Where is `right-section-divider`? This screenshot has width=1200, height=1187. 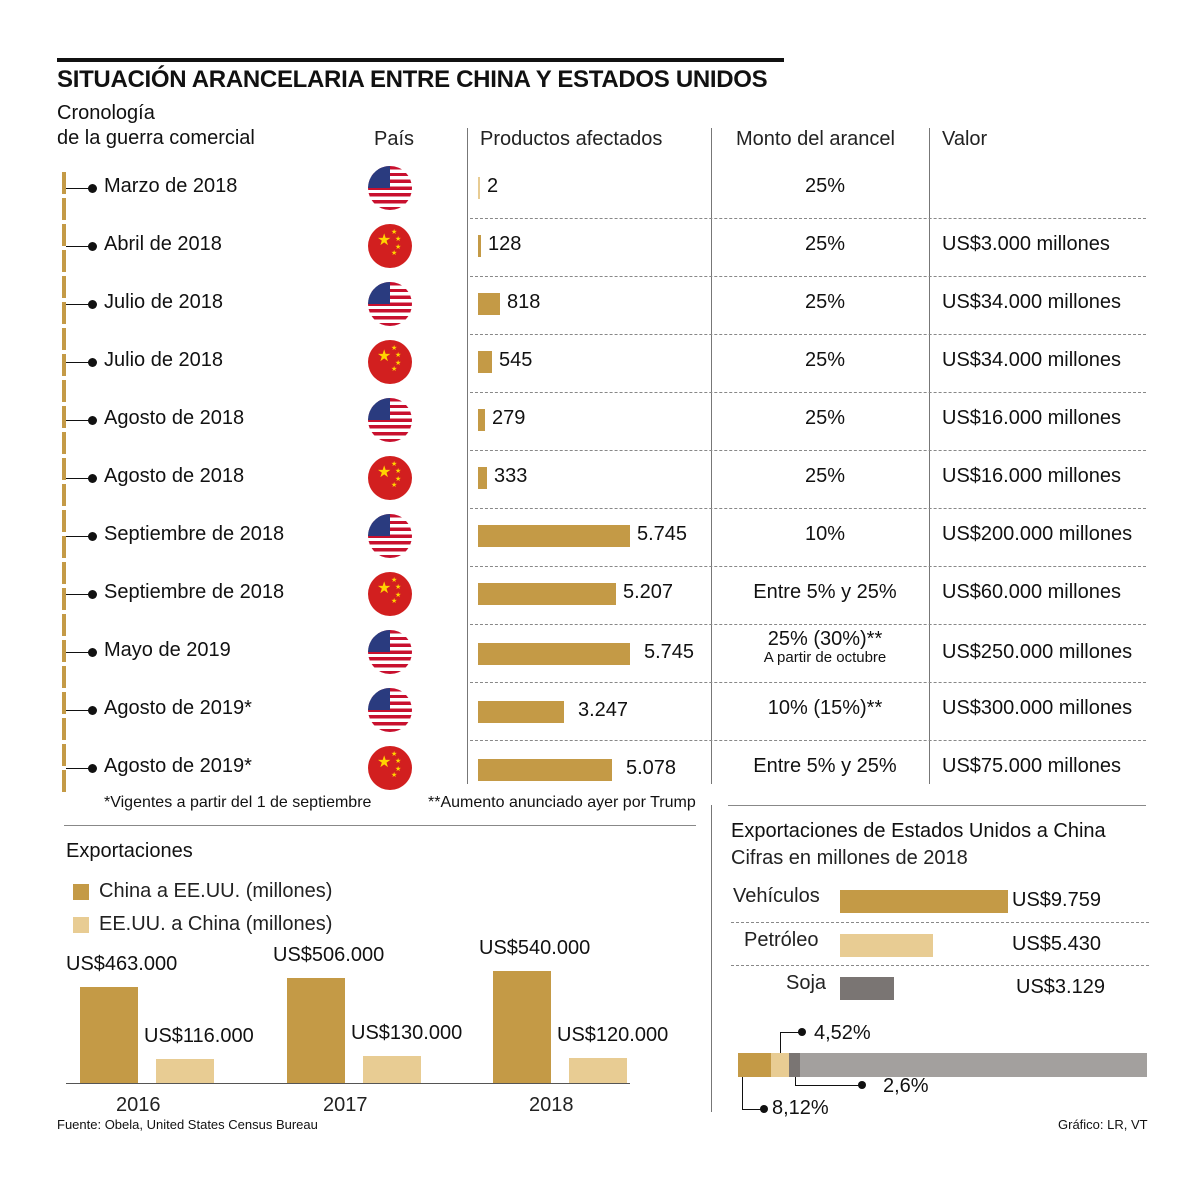
right-section-divider is located at coordinates (711, 958).